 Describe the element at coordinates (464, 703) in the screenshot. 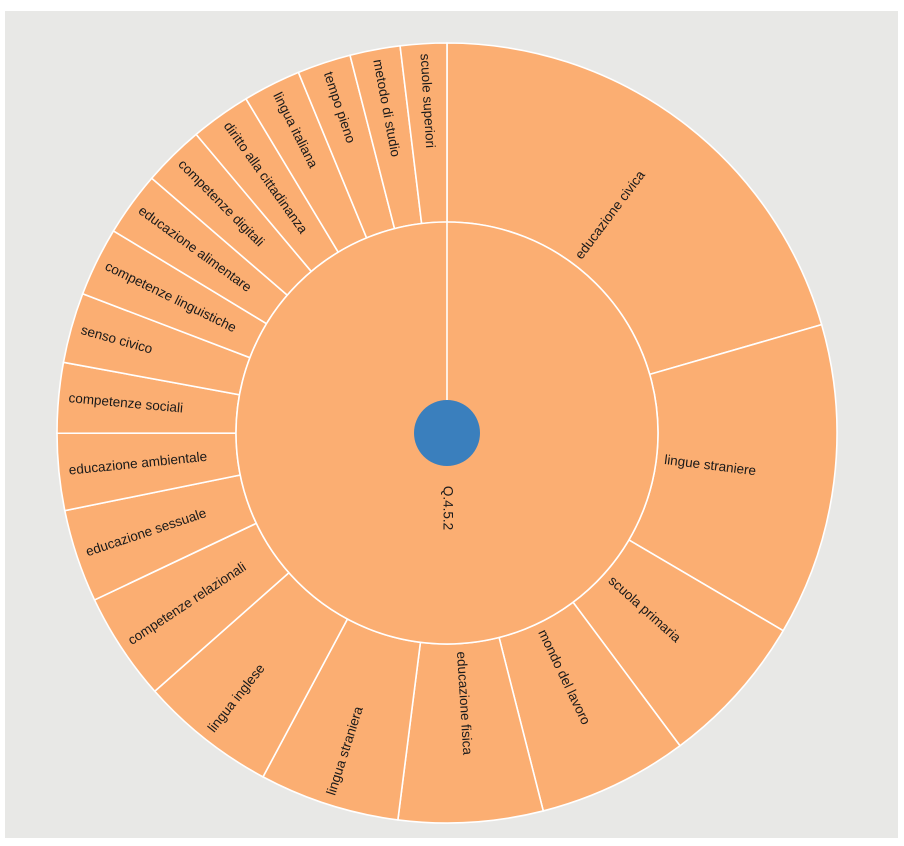

I see `label-educazione-fisica: educazione fisica` at that location.